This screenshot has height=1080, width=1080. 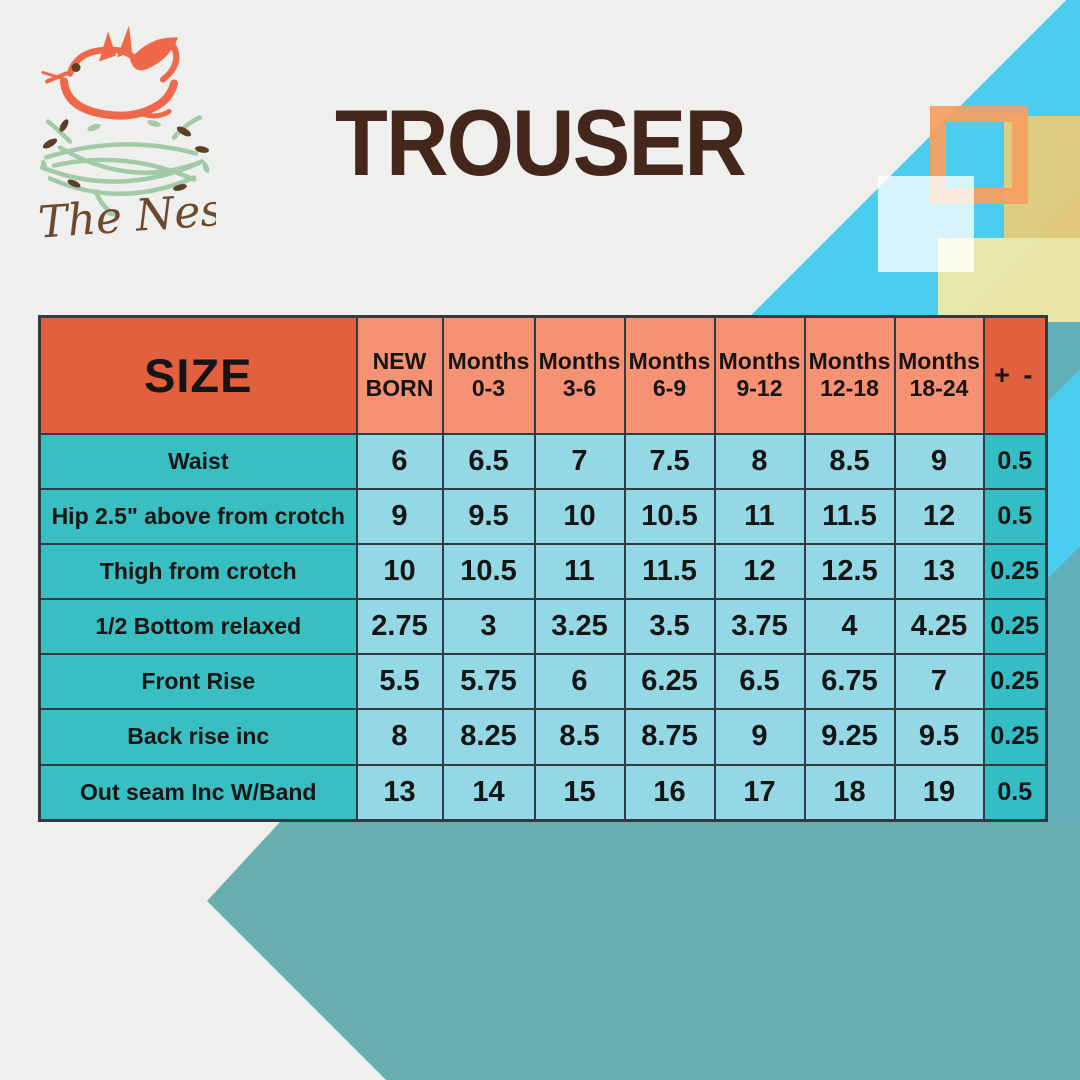 I want to click on nest-twigs, so click(x=122, y=164).